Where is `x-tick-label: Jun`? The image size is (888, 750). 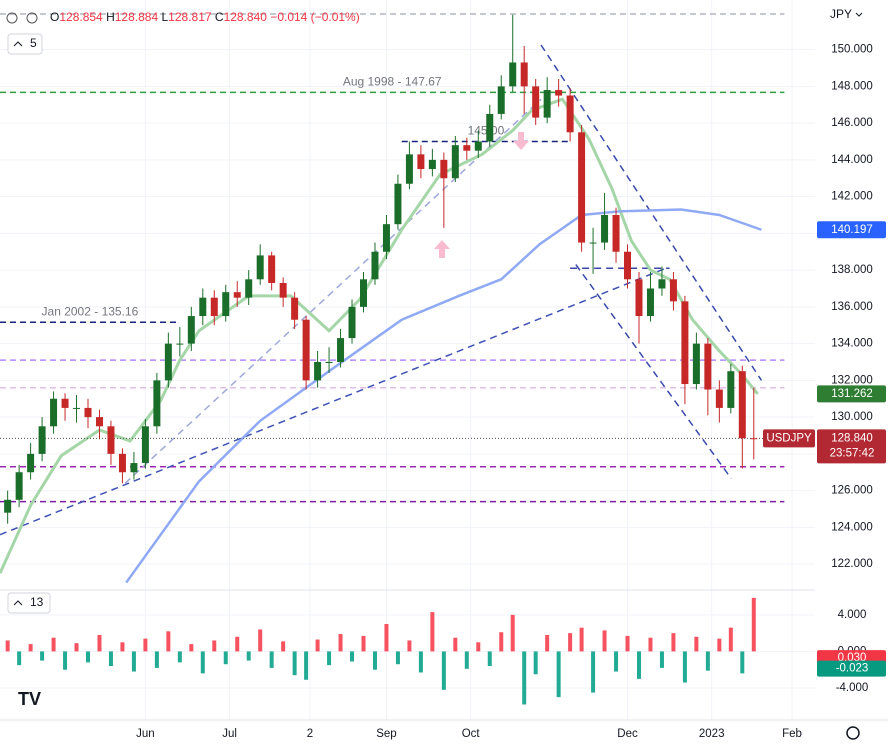
x-tick-label: Jun is located at coordinates (145, 734).